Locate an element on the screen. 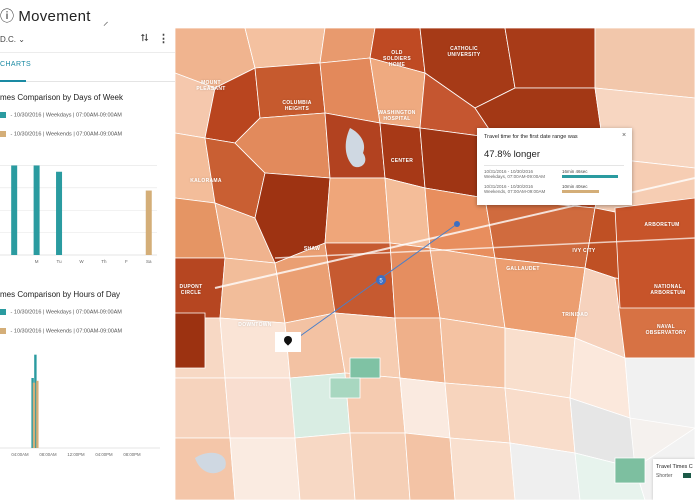 The image size is (695, 500). bar-first-s0 is located at coordinates (14, 210).